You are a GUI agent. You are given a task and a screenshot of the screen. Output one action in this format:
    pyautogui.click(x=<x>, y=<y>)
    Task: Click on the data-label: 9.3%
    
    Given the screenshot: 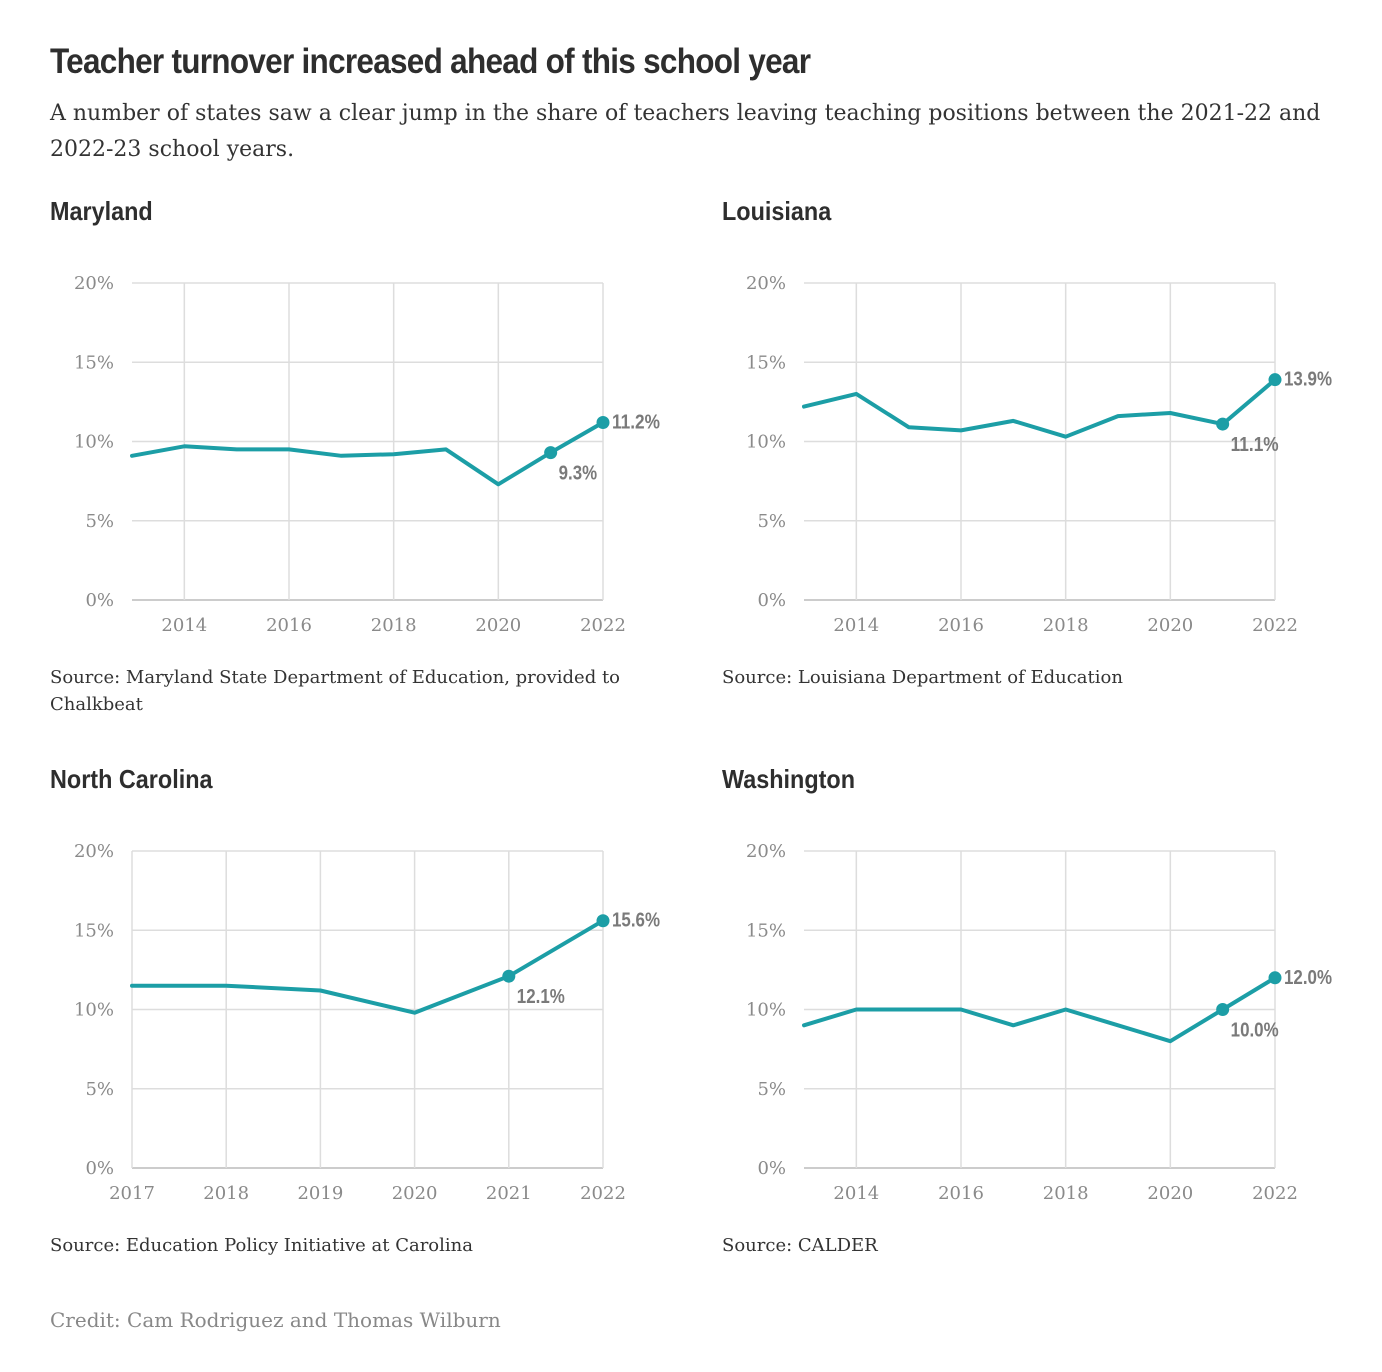 What is the action you would take?
    pyautogui.click(x=578, y=474)
    